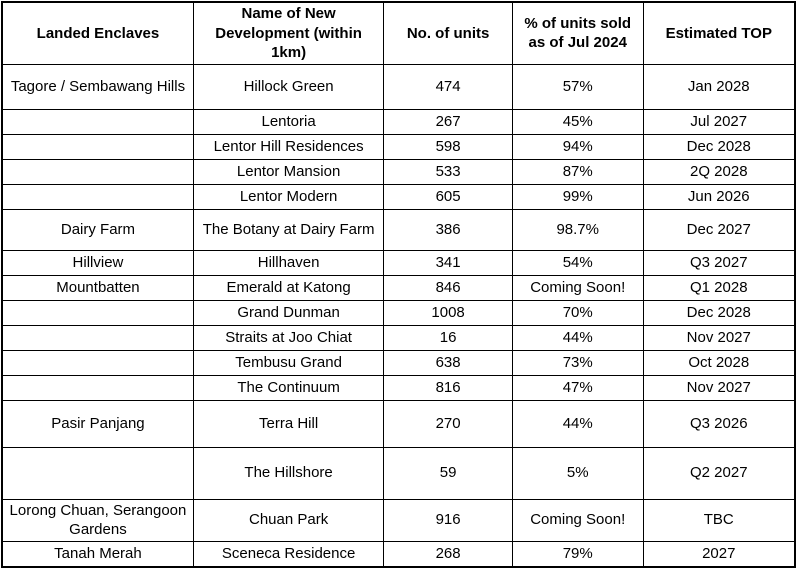 The height and width of the screenshot is (582, 799). I want to click on development-cell: Lentor Modern, so click(288, 196).